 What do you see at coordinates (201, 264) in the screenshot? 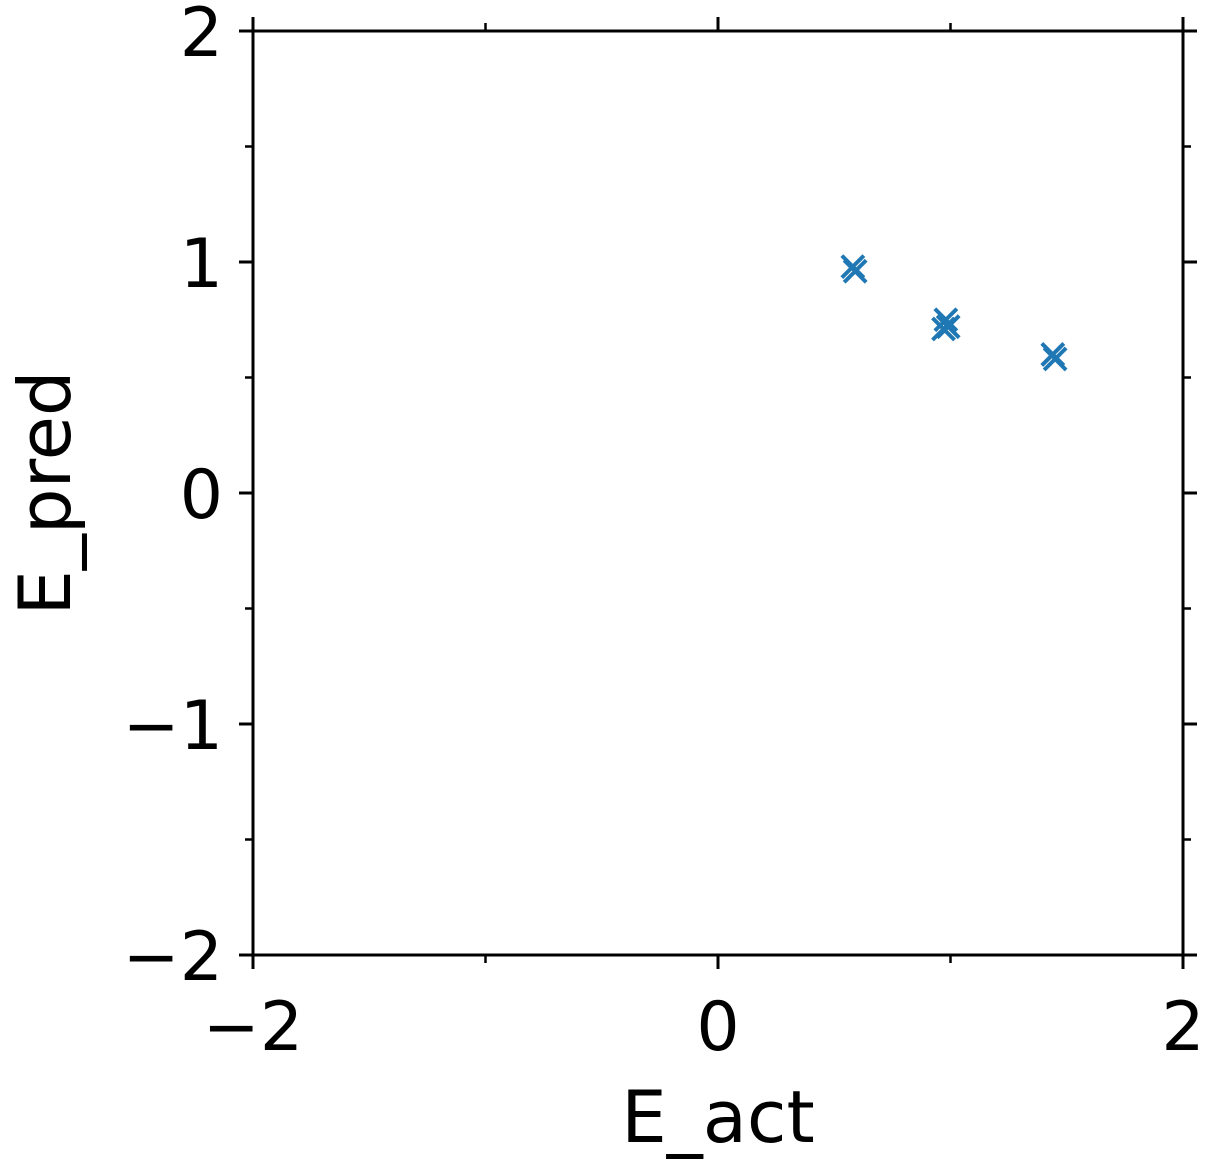
I see `y-tick-label: 1` at bounding box center [201, 264].